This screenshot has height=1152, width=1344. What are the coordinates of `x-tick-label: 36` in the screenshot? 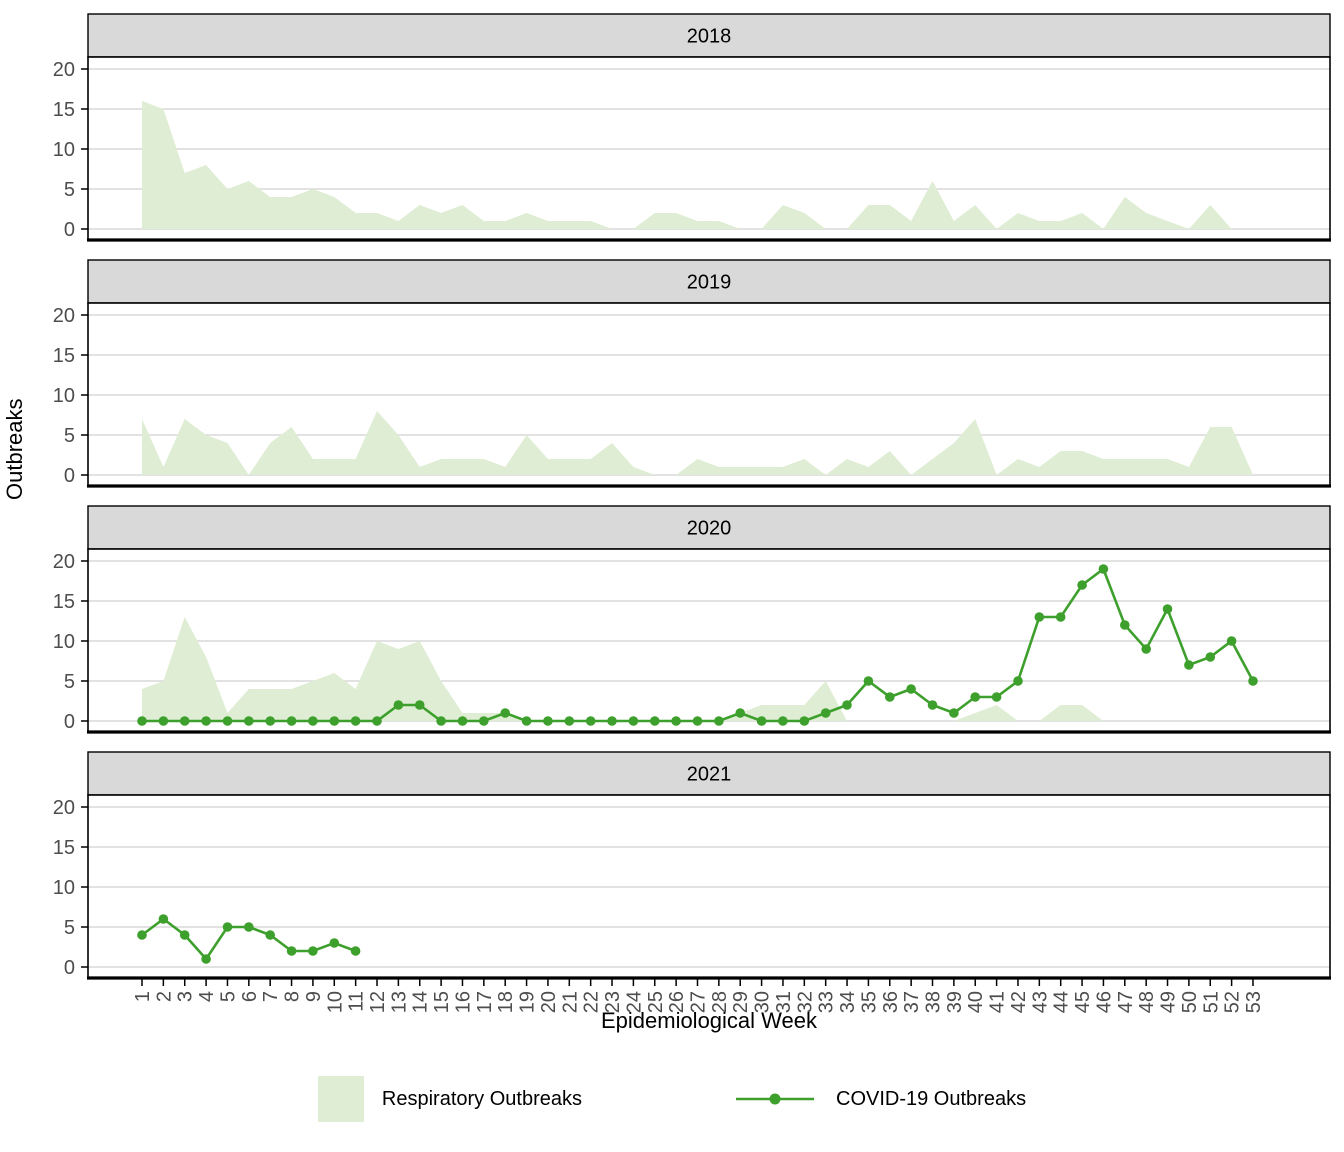 It's located at (891, 1002).